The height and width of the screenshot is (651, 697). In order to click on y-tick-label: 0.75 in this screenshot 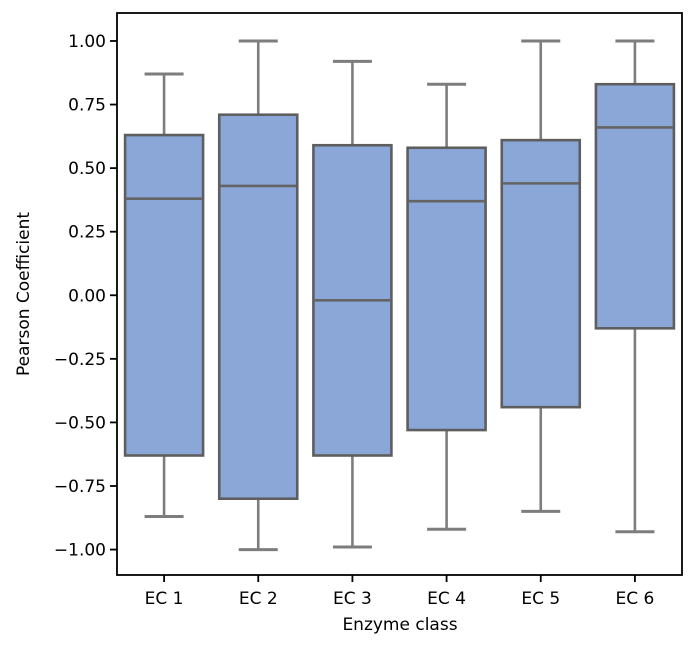, I will do `click(87, 106)`.